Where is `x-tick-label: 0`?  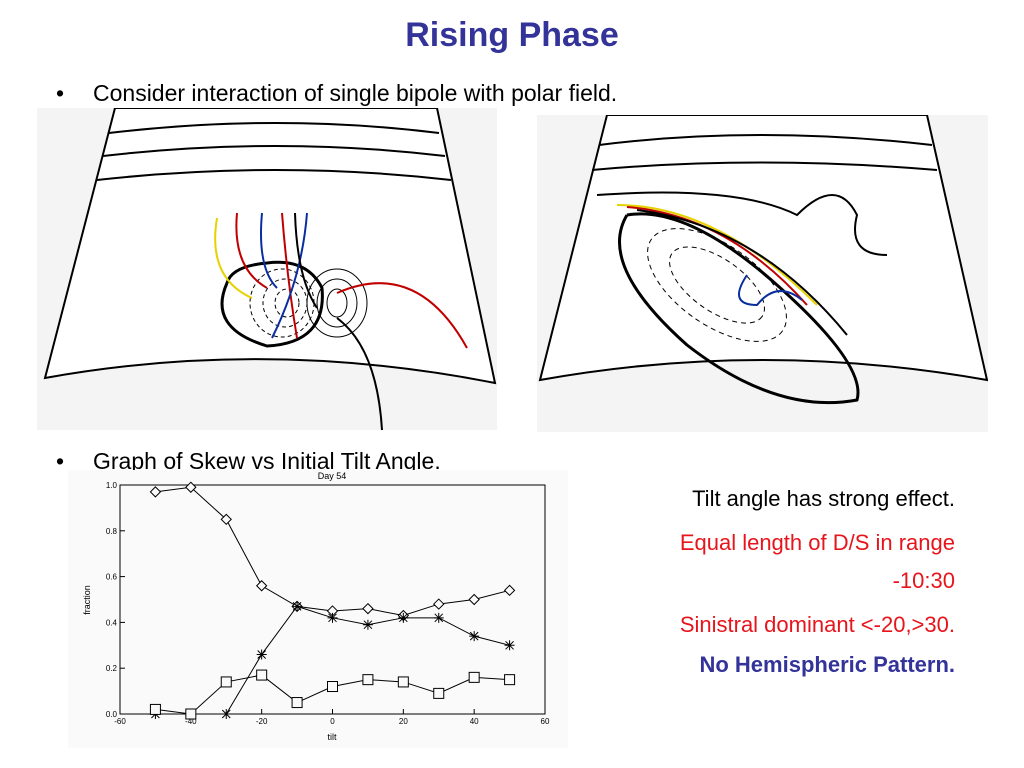 x-tick-label: 0 is located at coordinates (332, 721).